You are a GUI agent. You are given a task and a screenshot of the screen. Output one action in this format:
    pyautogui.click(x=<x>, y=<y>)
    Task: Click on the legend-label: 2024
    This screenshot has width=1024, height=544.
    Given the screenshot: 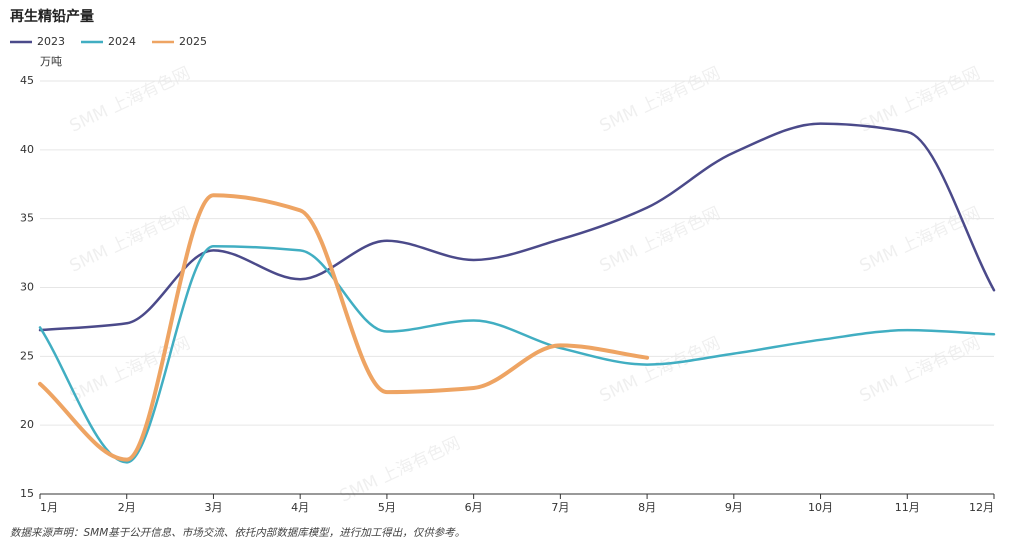 What is the action you would take?
    pyautogui.click(x=122, y=41)
    